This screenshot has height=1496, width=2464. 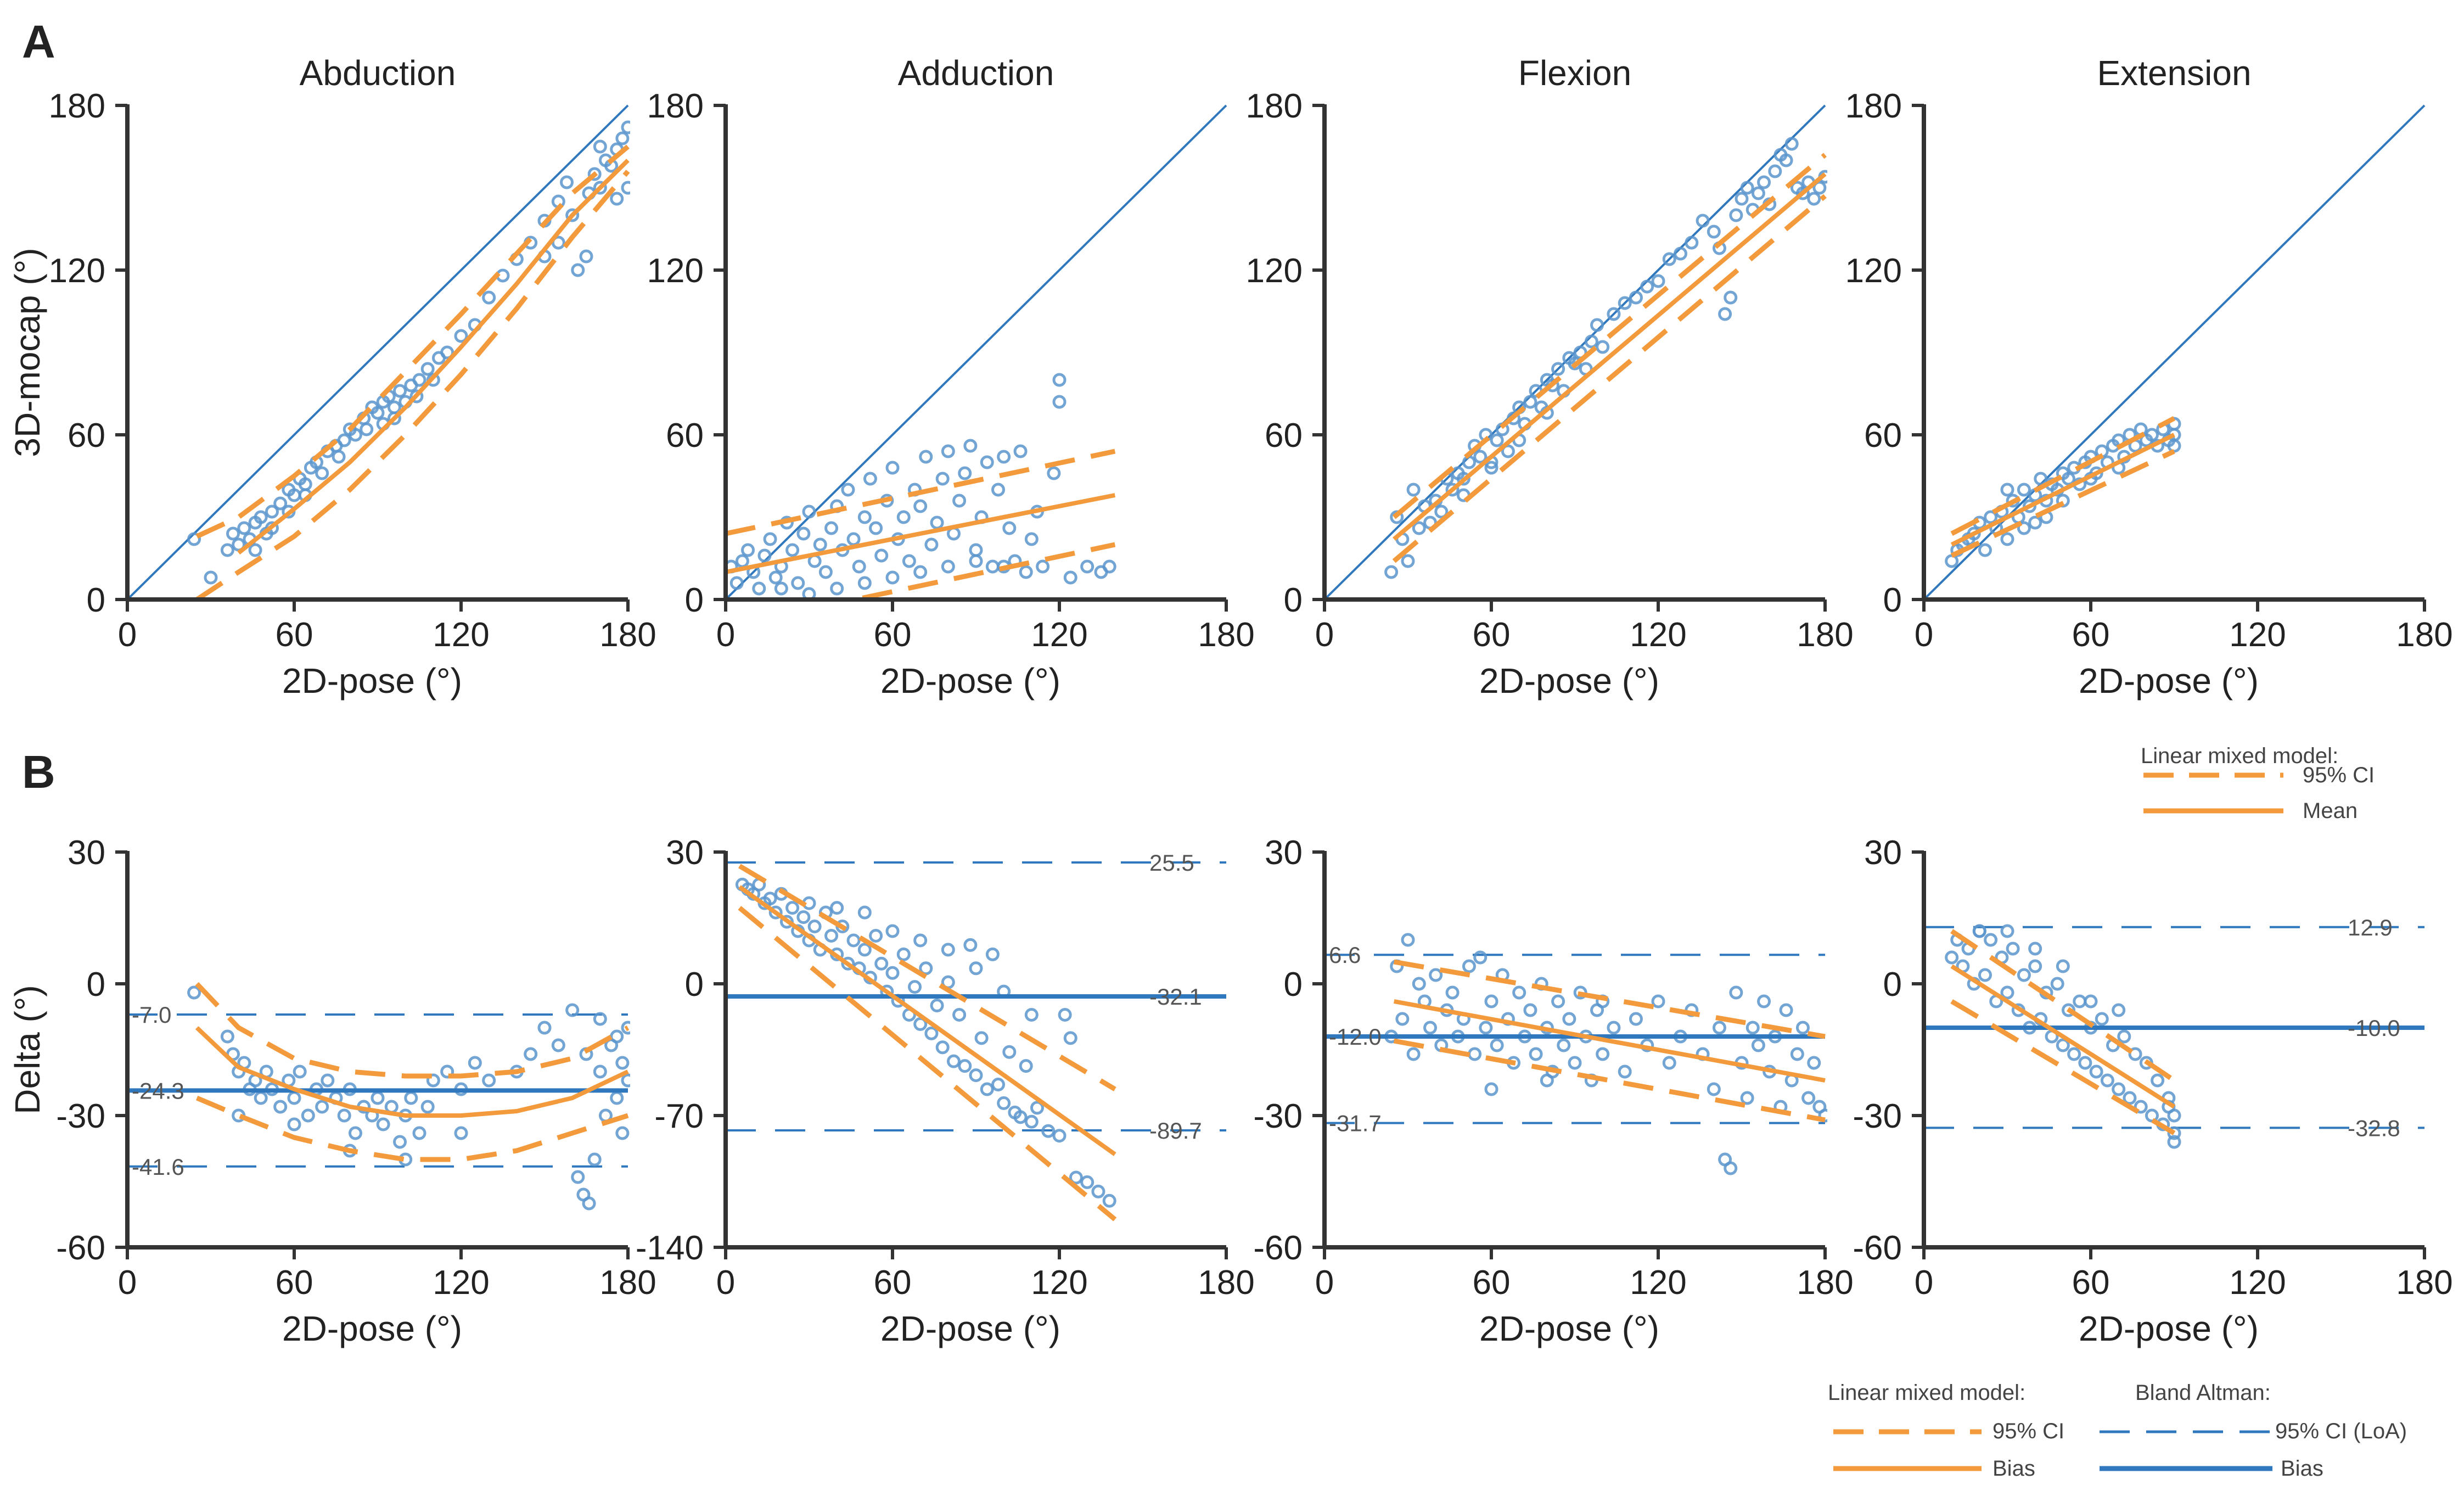 I want to click on x-tick-label: 120, so click(x=2257, y=635).